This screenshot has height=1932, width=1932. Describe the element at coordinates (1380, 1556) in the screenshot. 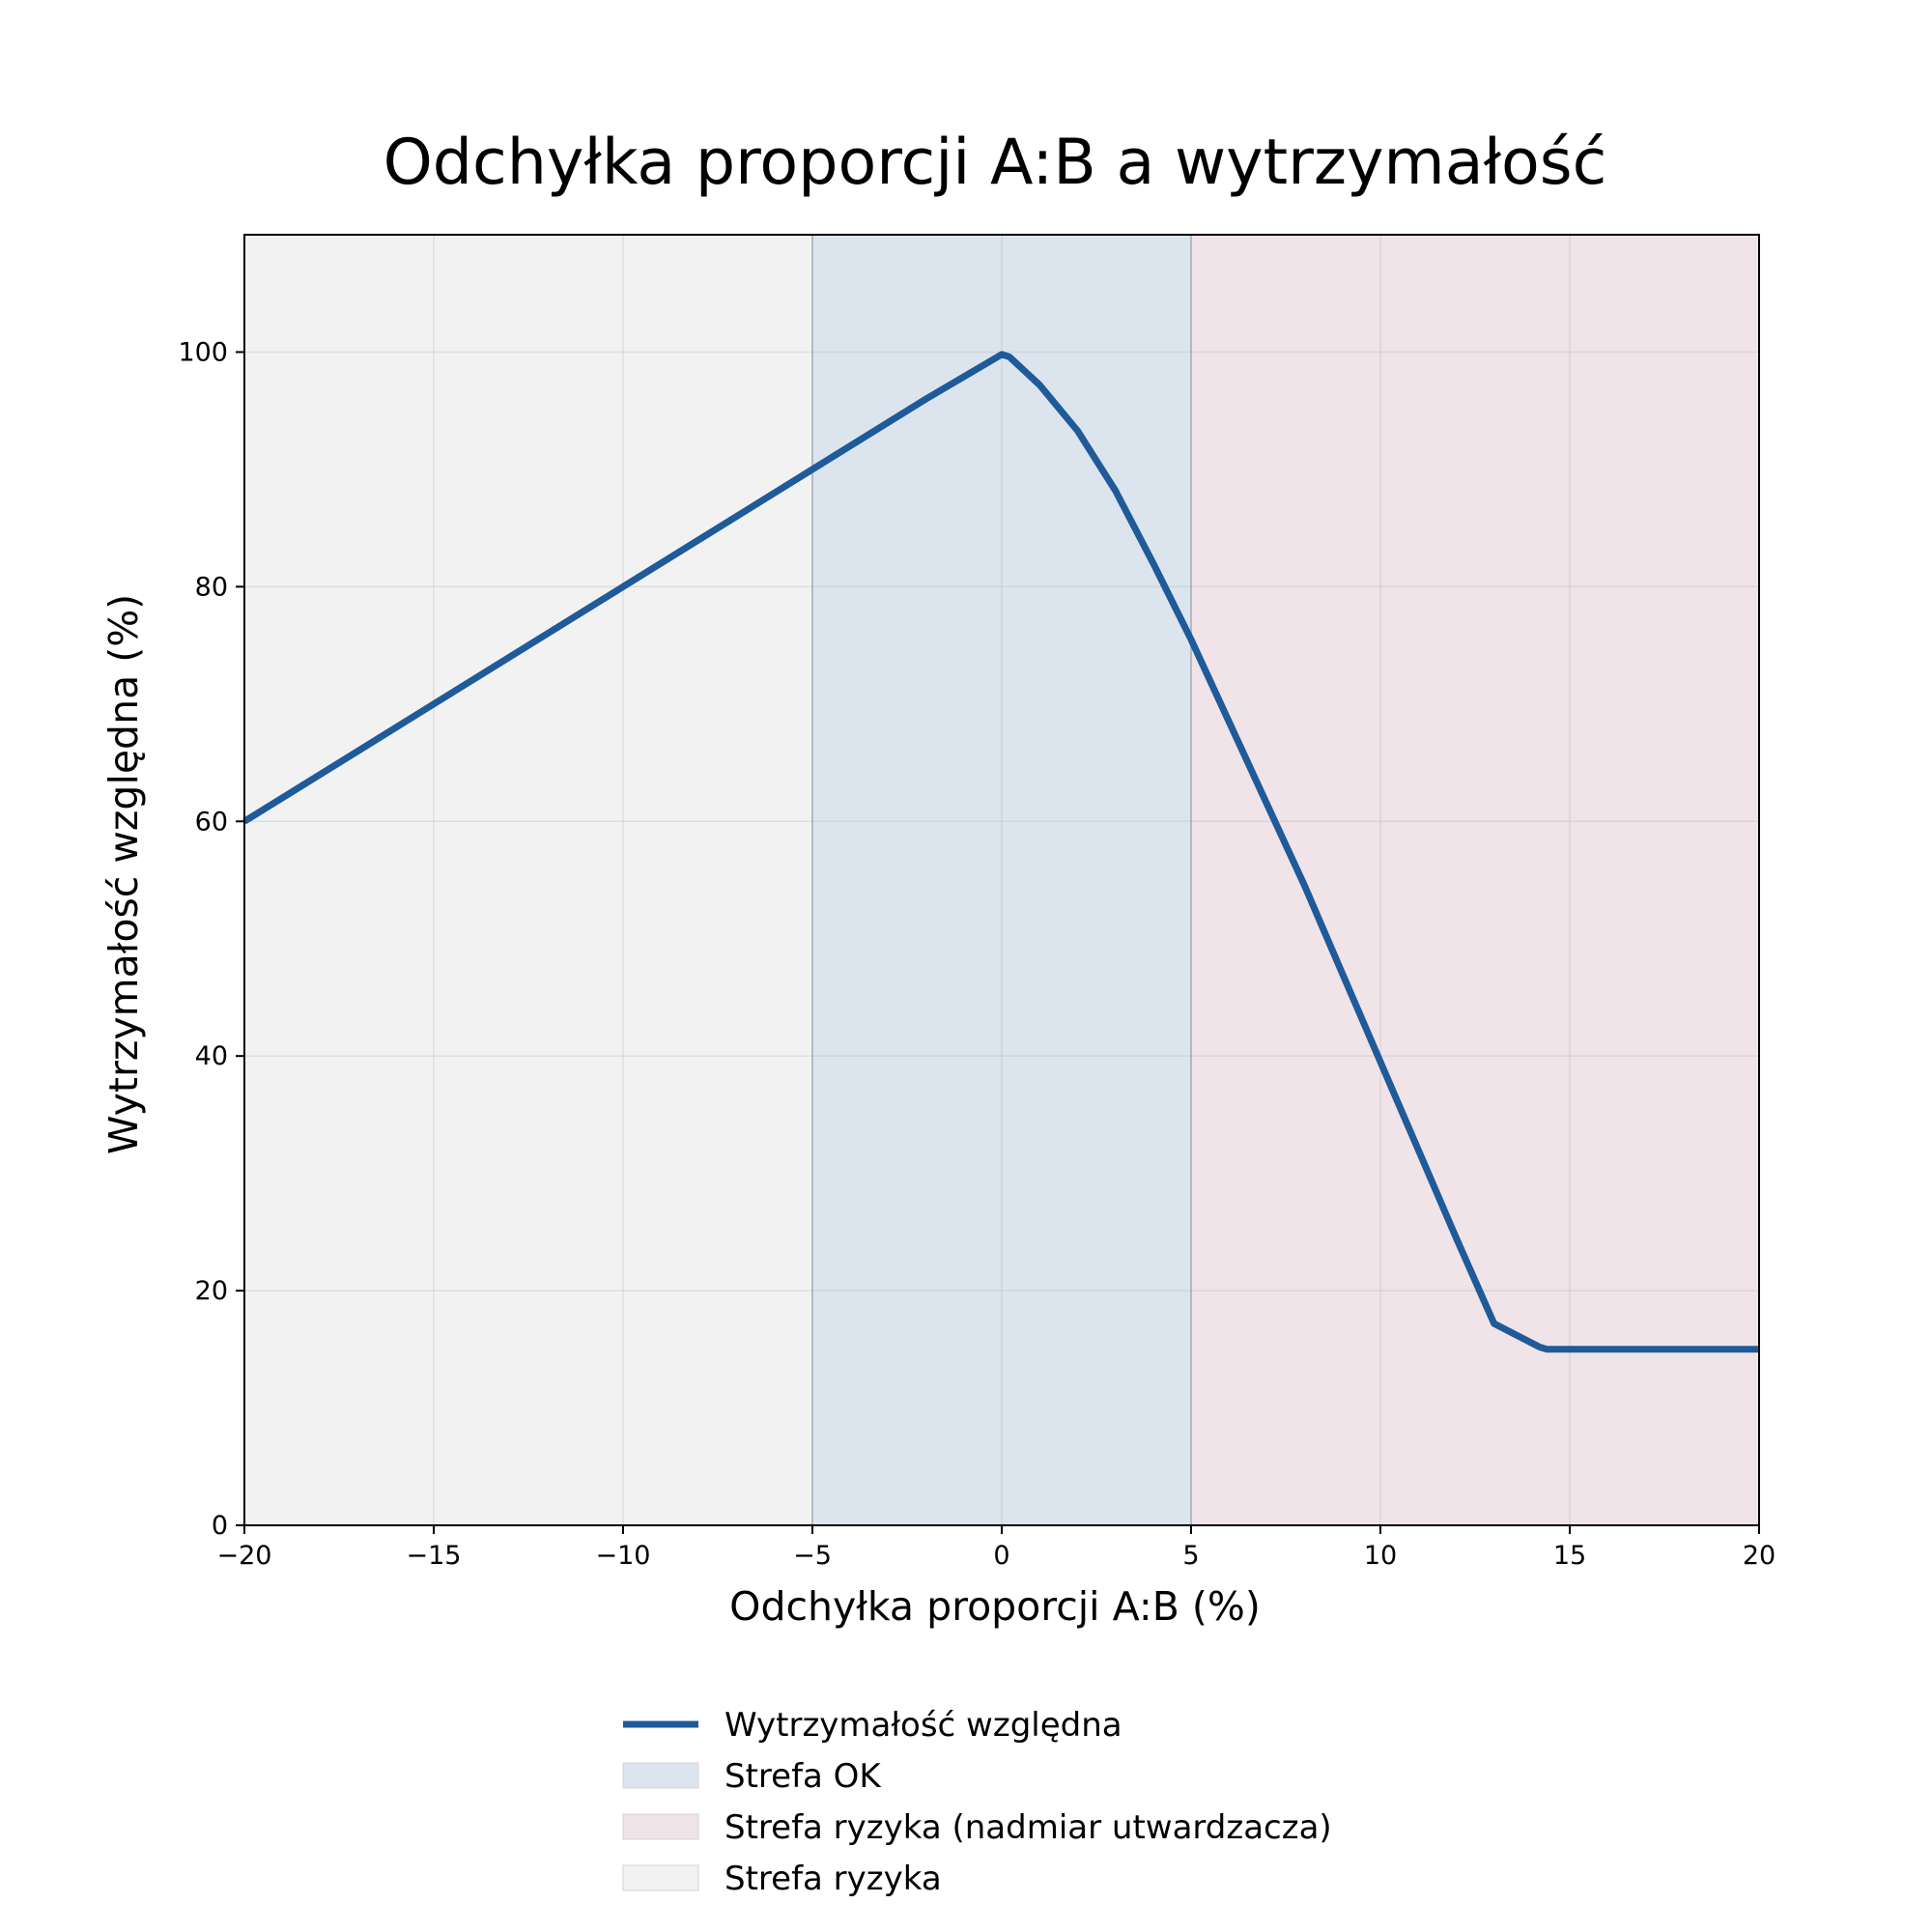

I see `x-tick-label: 10` at that location.